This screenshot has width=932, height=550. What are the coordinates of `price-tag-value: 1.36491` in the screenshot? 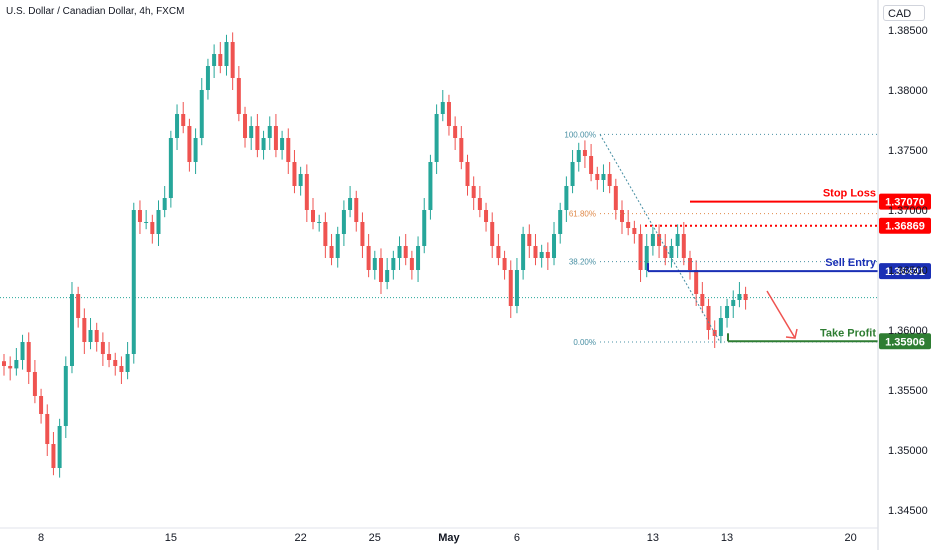 It's located at (905, 272).